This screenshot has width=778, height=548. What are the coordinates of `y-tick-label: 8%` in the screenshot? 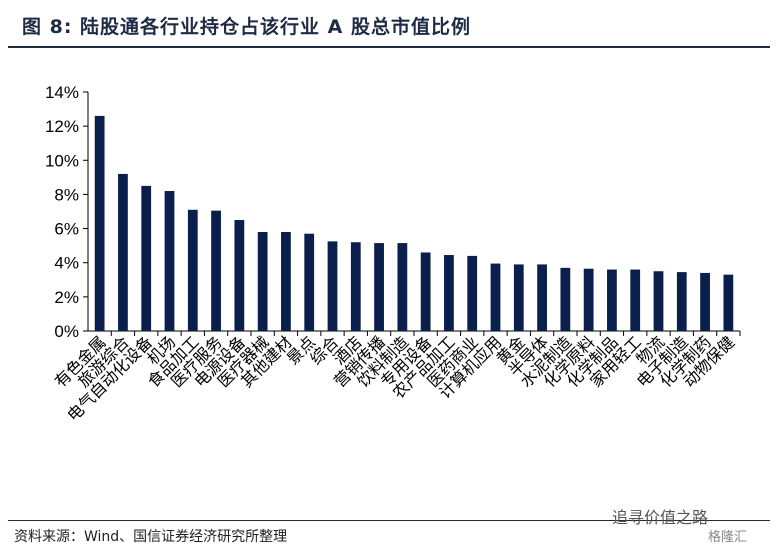 It's located at (66, 194).